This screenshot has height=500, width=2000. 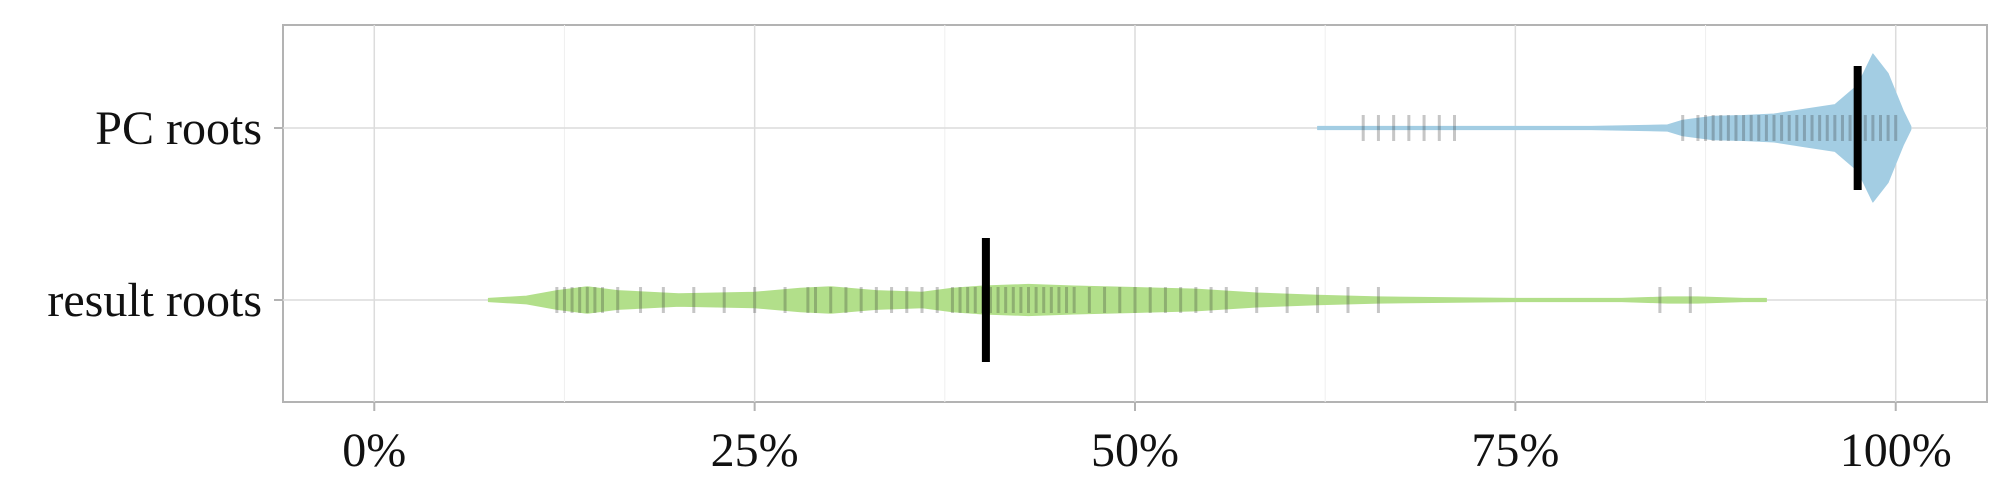 I want to click on category-label: PC roots, so click(x=178, y=128).